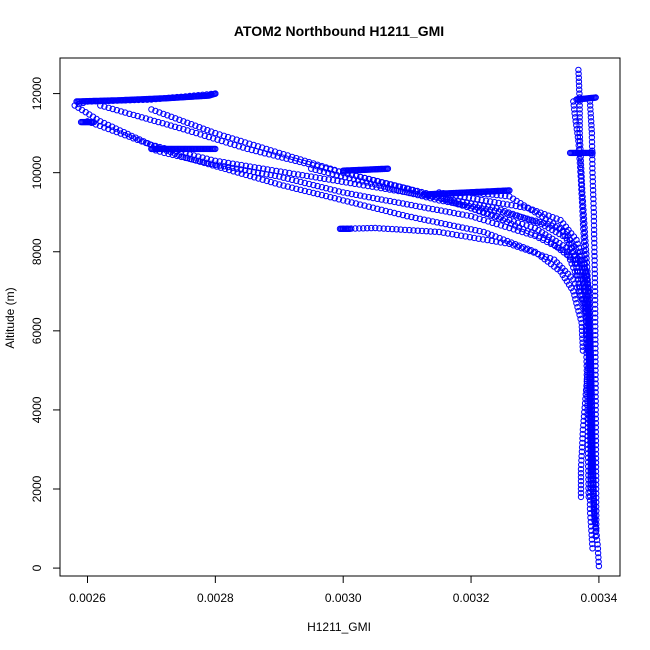 Image resolution: width=650 pixels, height=650 pixels. What do you see at coordinates (37, 330) in the screenshot?
I see `y-tick-label: 6000` at bounding box center [37, 330].